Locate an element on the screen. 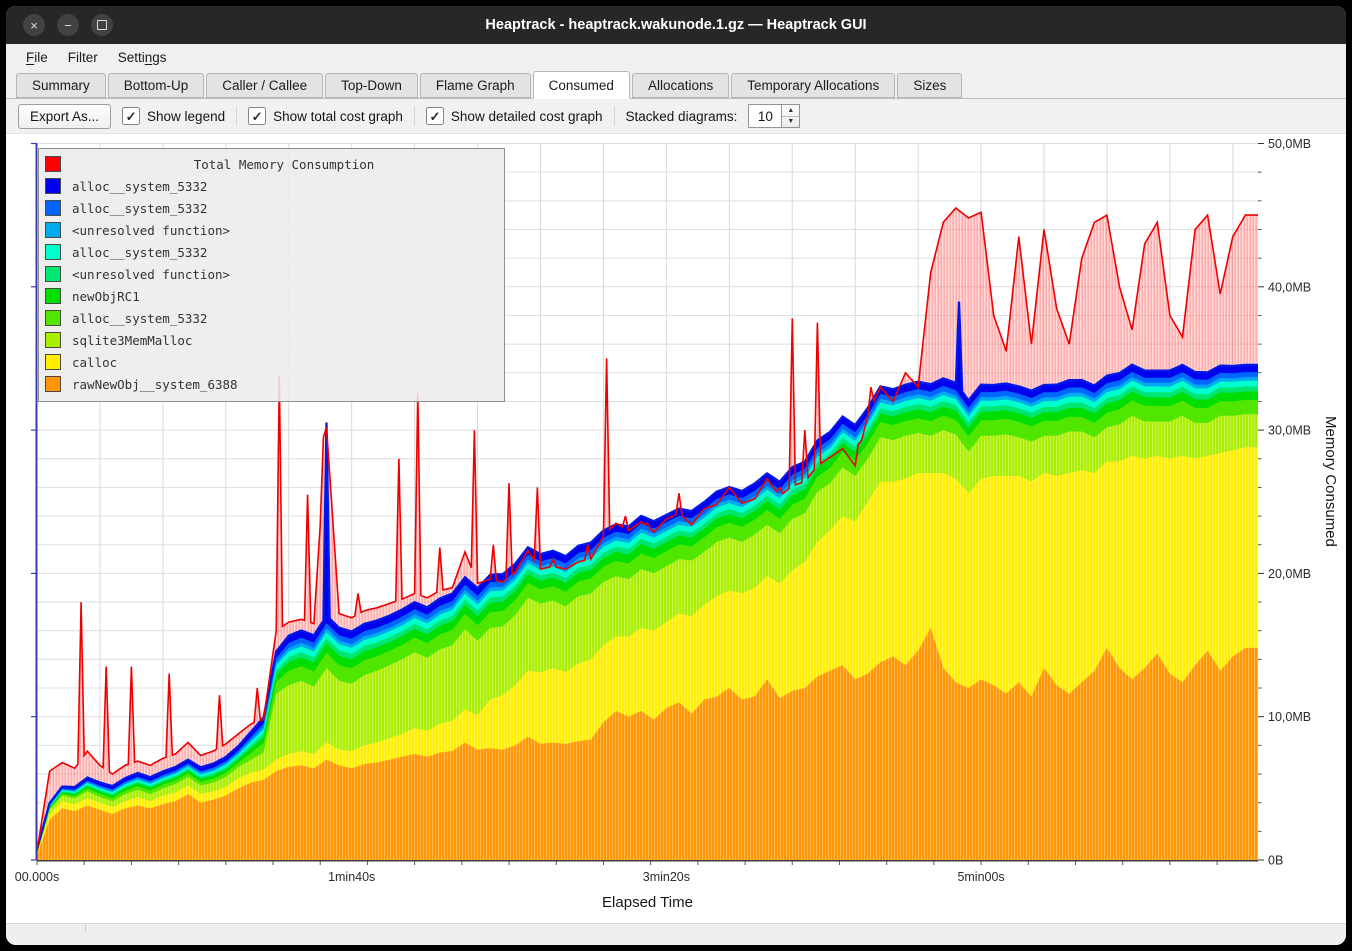  svg-text: 20,0MB is located at coordinates (1289, 574).